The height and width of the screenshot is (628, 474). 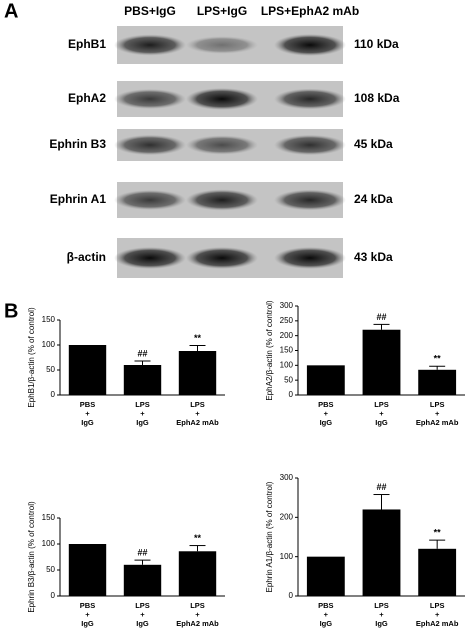 I want to click on lane-label: LPS+EphA2 mAb, so click(x=310, y=11).